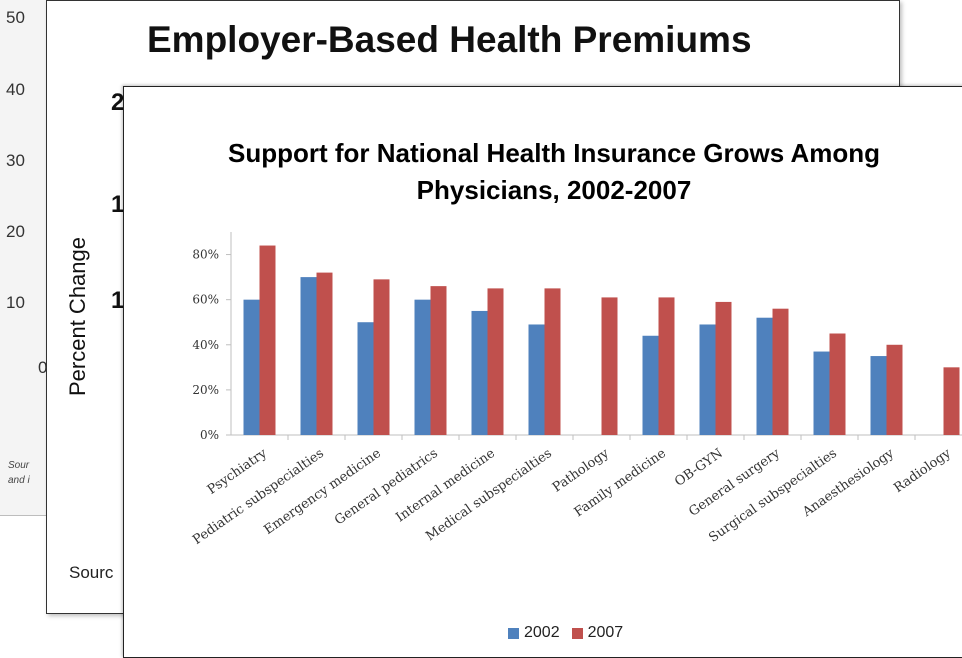 This screenshot has height=658, width=962. Describe the element at coordinates (554, 190) in the screenshot. I see `chart-title-line: Physicians, 2002-2007` at that location.